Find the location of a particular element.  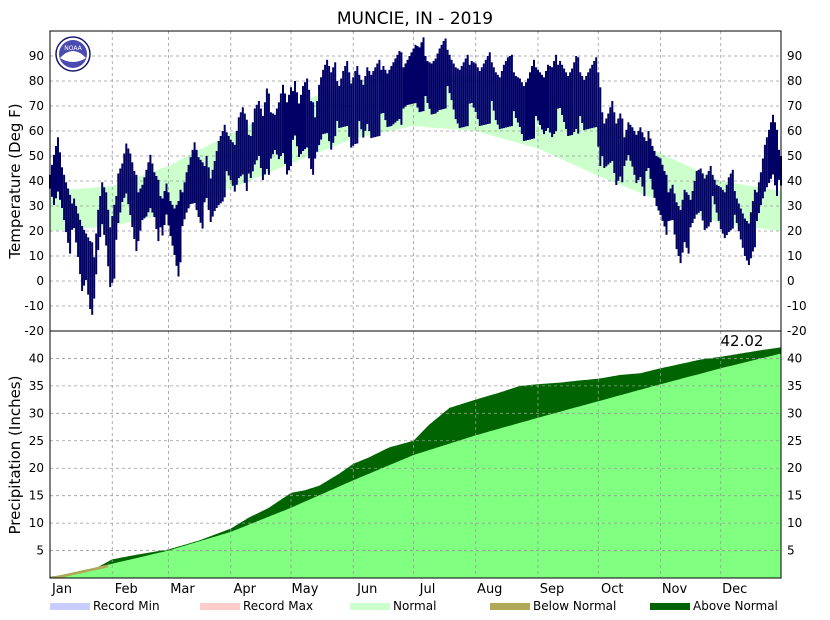

temperature-tick-label-left: 60 is located at coordinates (36, 131).